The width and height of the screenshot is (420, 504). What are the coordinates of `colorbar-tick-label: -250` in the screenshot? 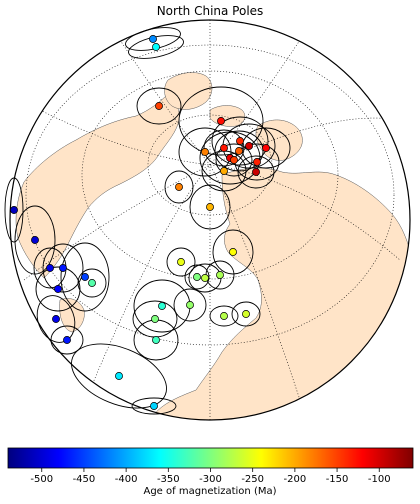 It's located at (252, 479).